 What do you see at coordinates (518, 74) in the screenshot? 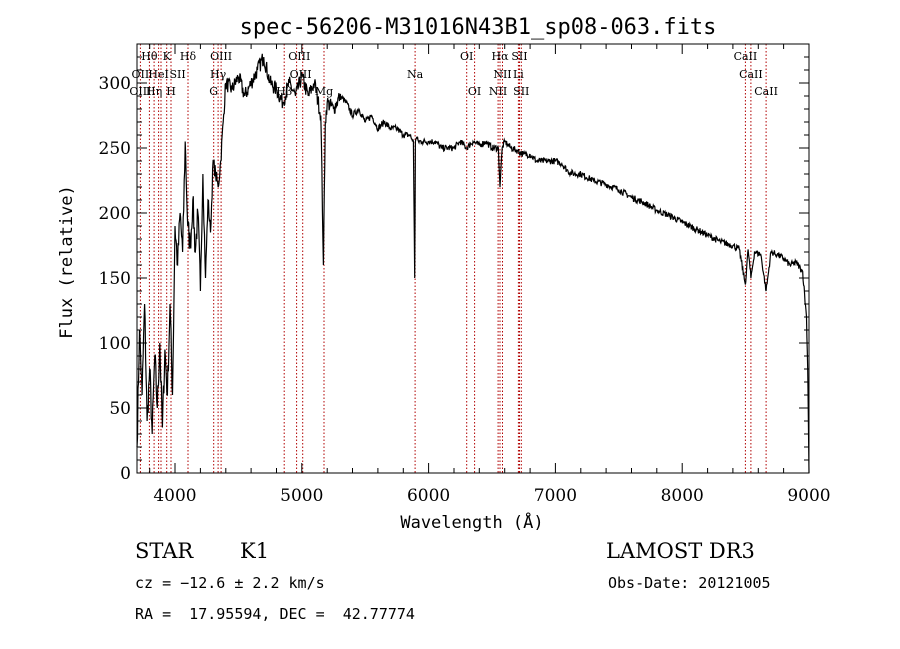
I see `spectral-line-label: Li` at bounding box center [518, 74].